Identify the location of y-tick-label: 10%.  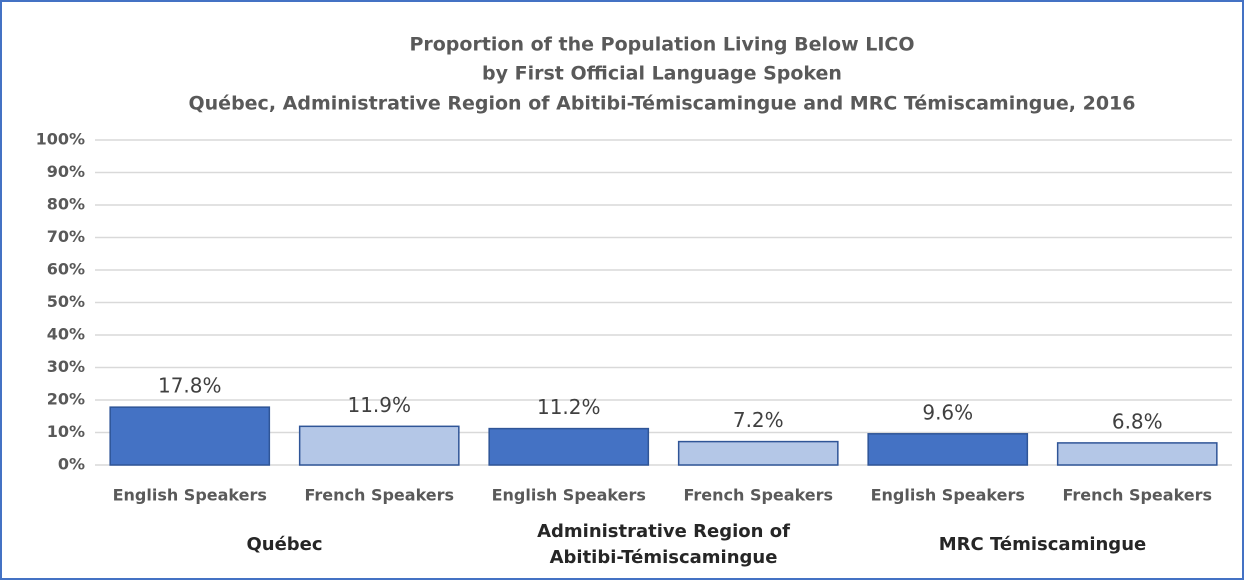
(66, 431).